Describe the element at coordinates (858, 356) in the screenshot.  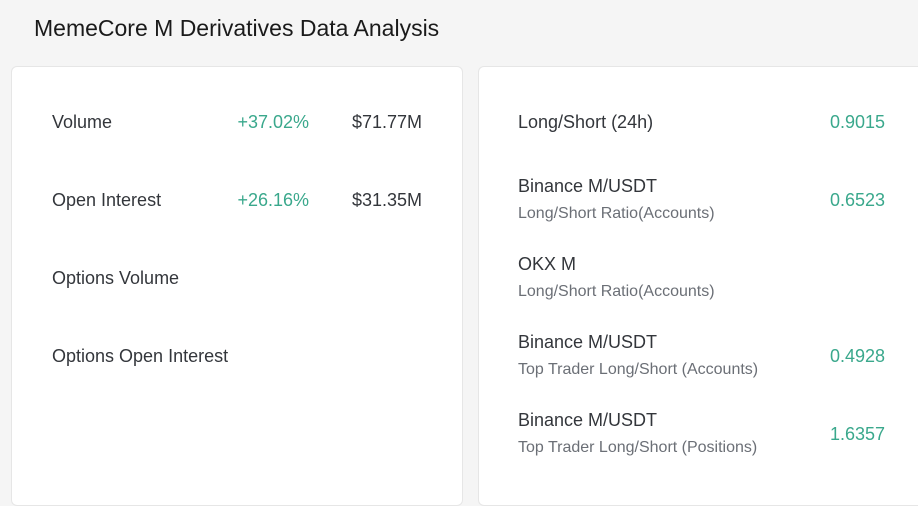
I see `ratio-value: 0.4928` at that location.